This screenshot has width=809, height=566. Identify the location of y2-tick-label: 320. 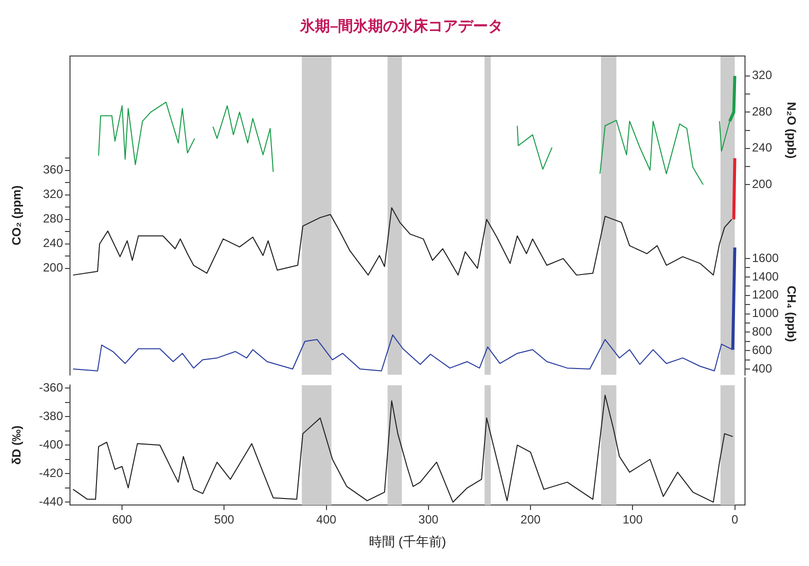
(762, 75).